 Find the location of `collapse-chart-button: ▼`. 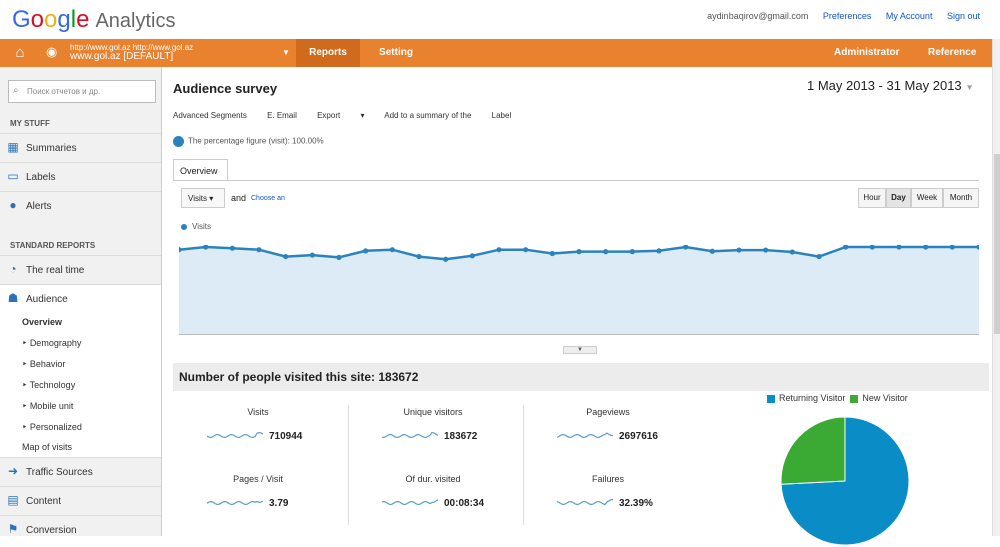

collapse-chart-button: ▼ is located at coordinates (580, 350).